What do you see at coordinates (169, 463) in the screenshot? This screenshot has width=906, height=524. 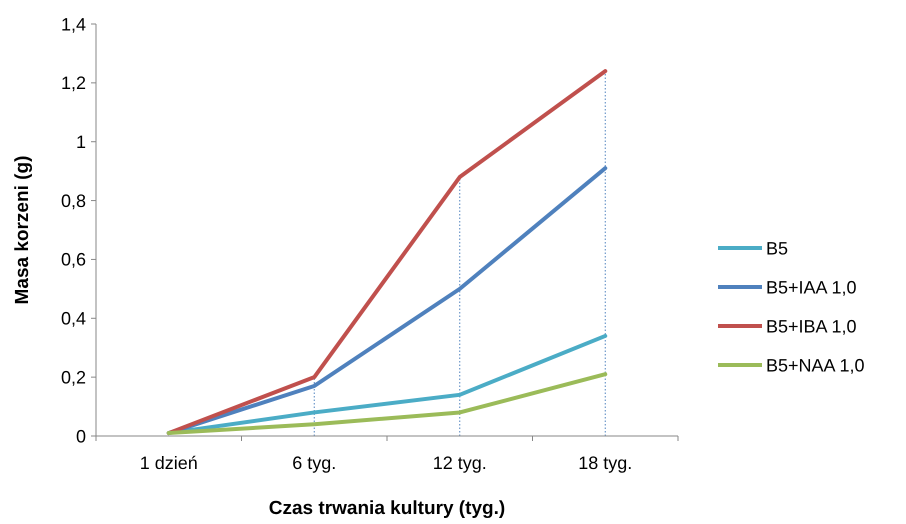 I see `x-tick-label: 1 dzień` at bounding box center [169, 463].